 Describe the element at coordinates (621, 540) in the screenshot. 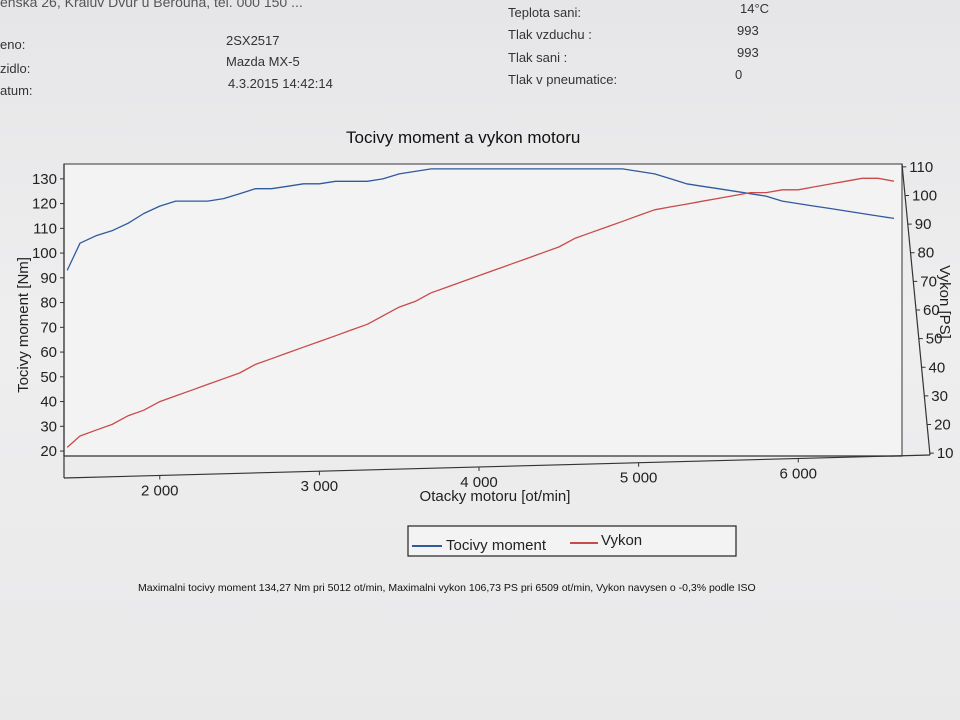

I see `legend-label-power: Vykon` at that location.